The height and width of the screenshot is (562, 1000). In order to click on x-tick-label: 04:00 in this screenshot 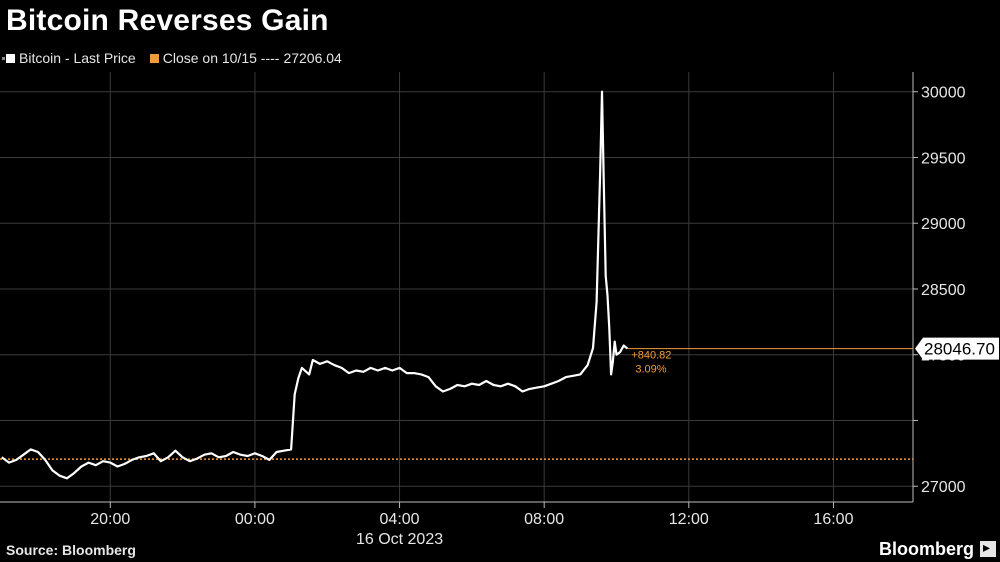, I will do `click(400, 519)`.